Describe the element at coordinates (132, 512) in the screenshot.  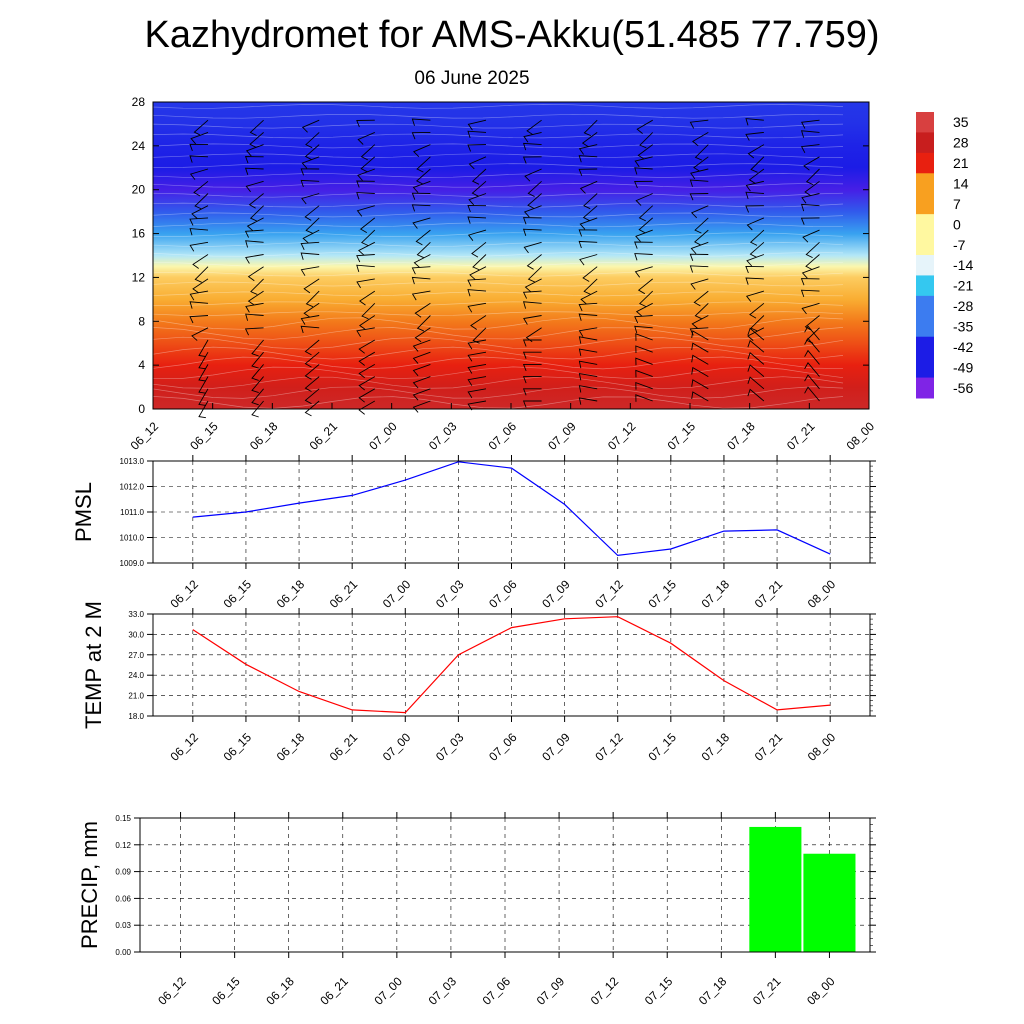
I see `y-tick-label: 1011.0` at that location.